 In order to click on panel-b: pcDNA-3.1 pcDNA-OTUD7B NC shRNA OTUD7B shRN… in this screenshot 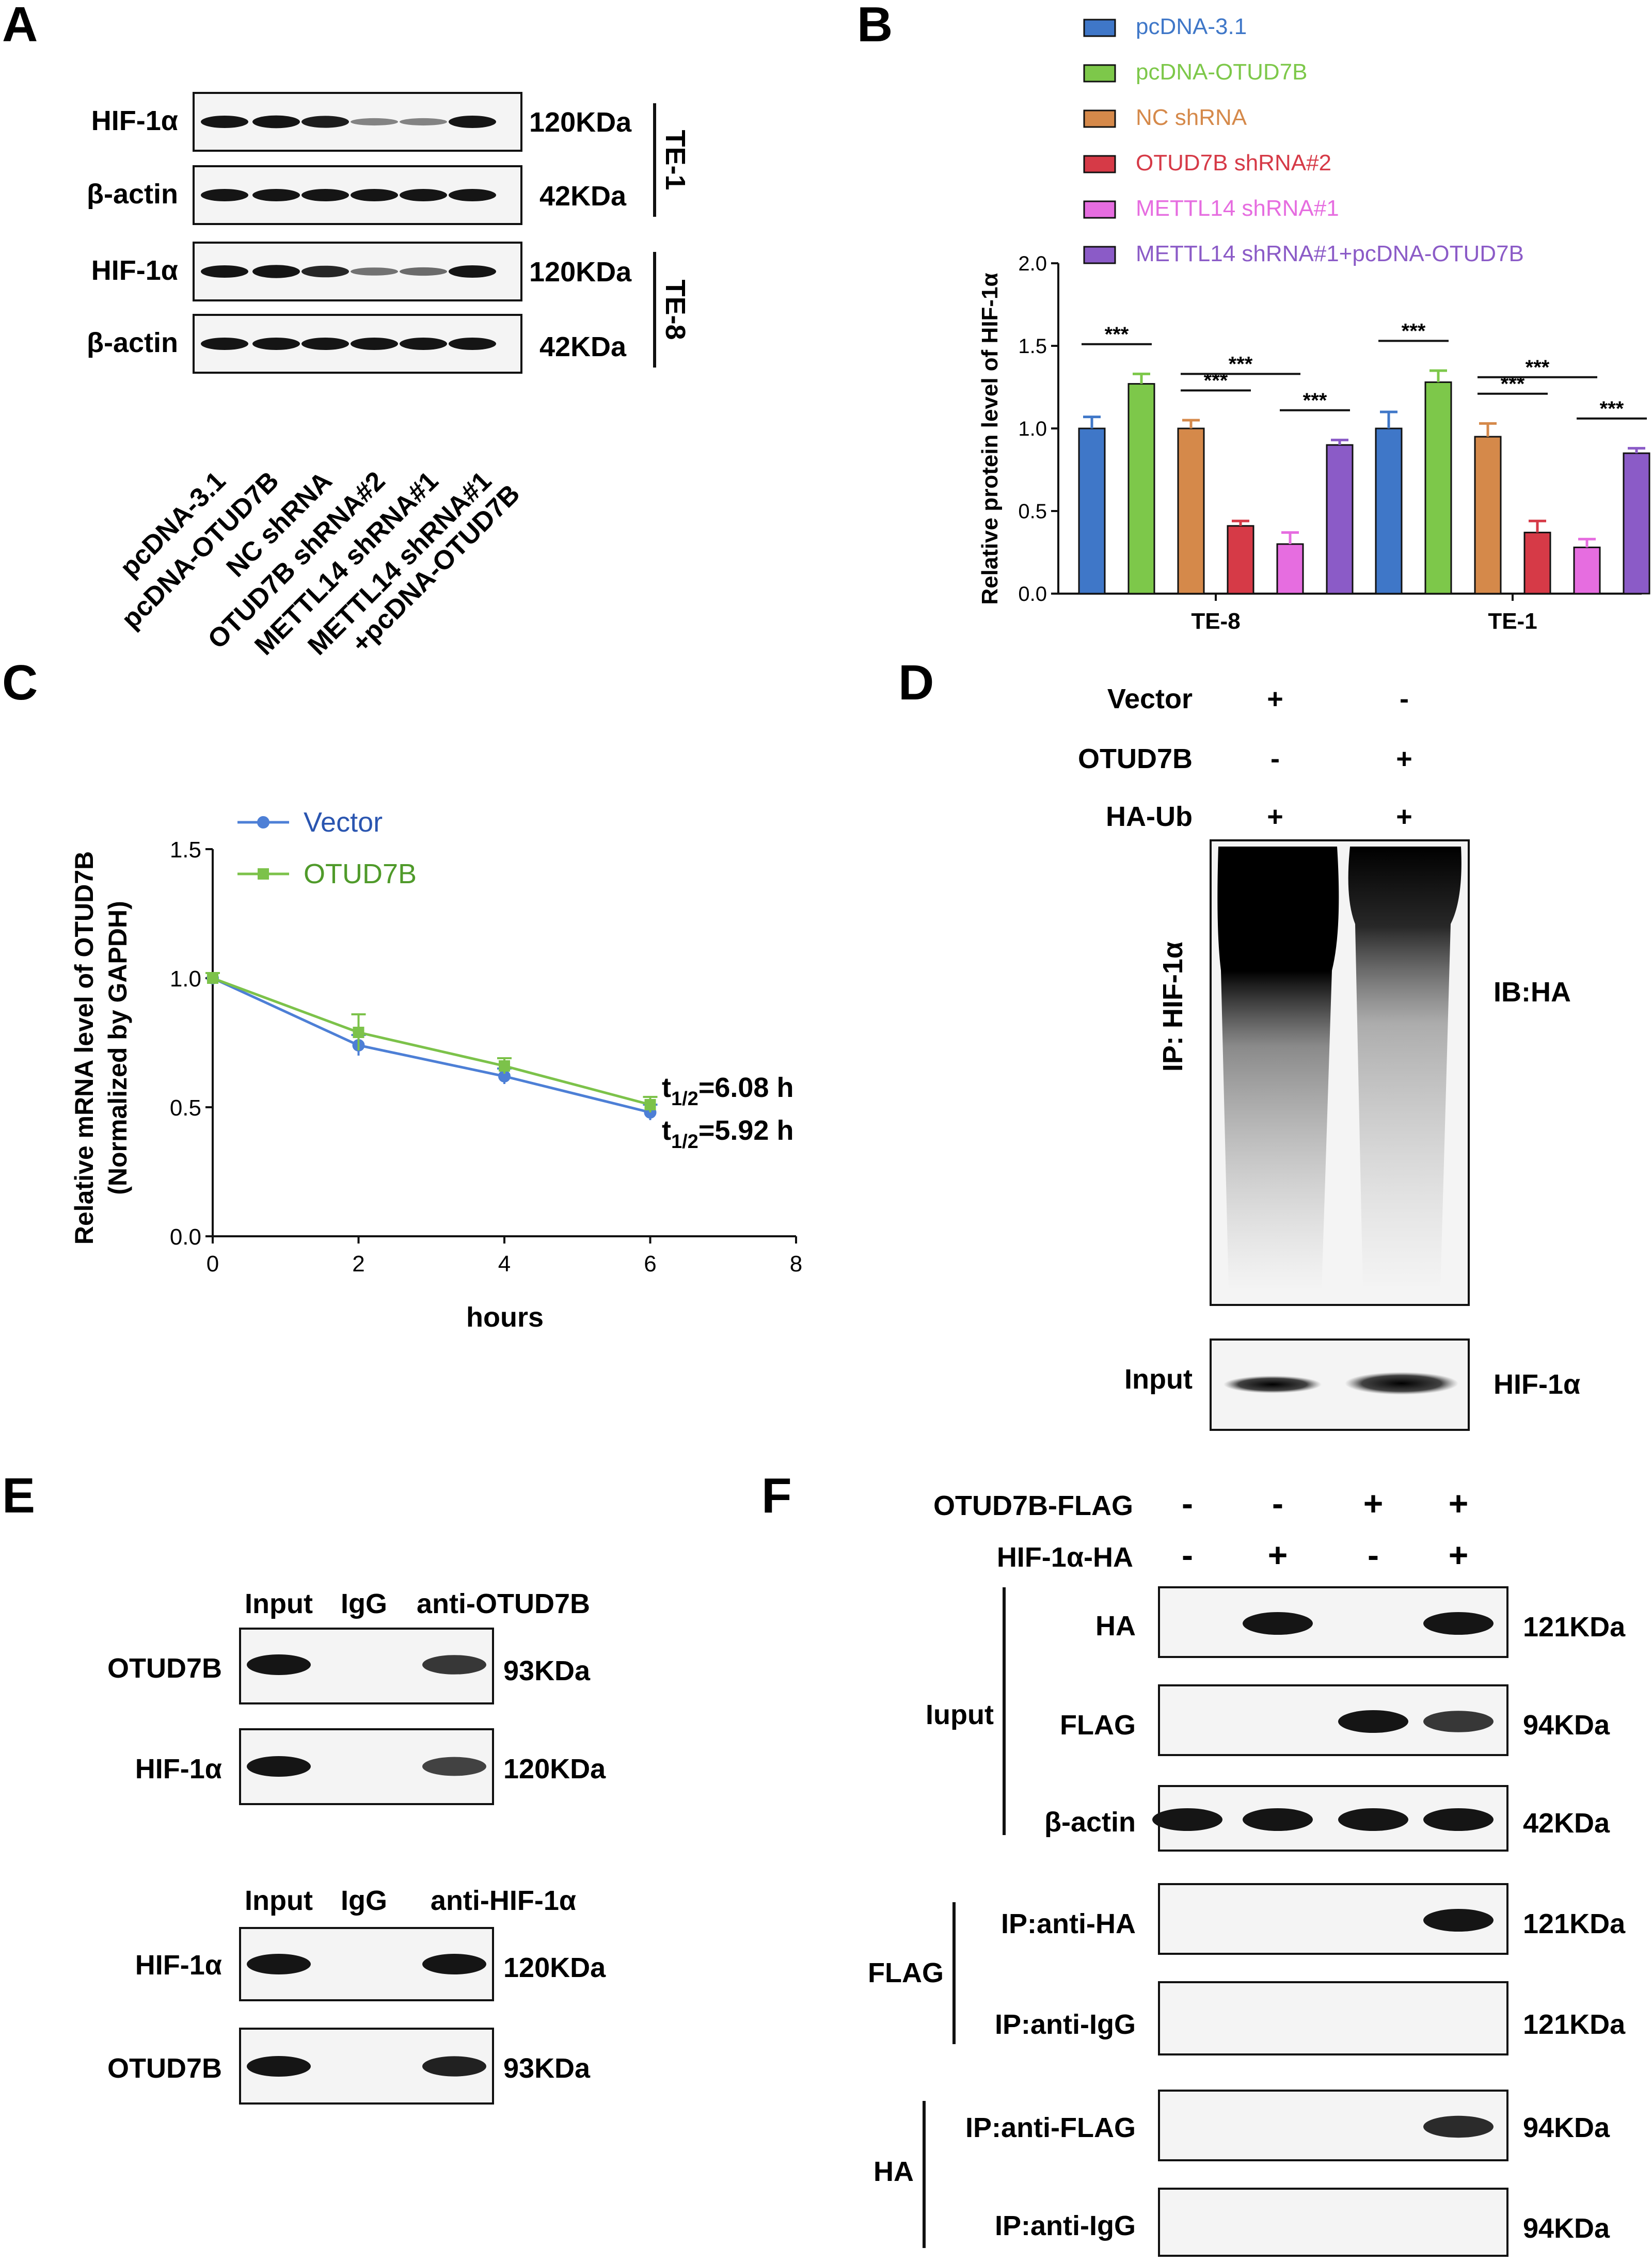, I will do `click(1313, 324)`.